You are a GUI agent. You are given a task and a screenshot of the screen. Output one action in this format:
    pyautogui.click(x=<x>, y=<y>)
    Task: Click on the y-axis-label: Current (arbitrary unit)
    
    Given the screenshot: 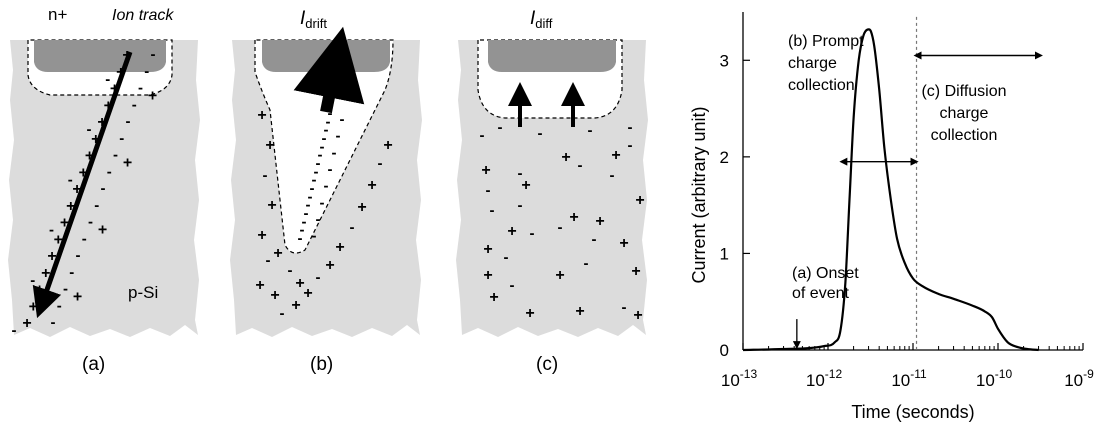 What is the action you would take?
    pyautogui.click(x=699, y=194)
    